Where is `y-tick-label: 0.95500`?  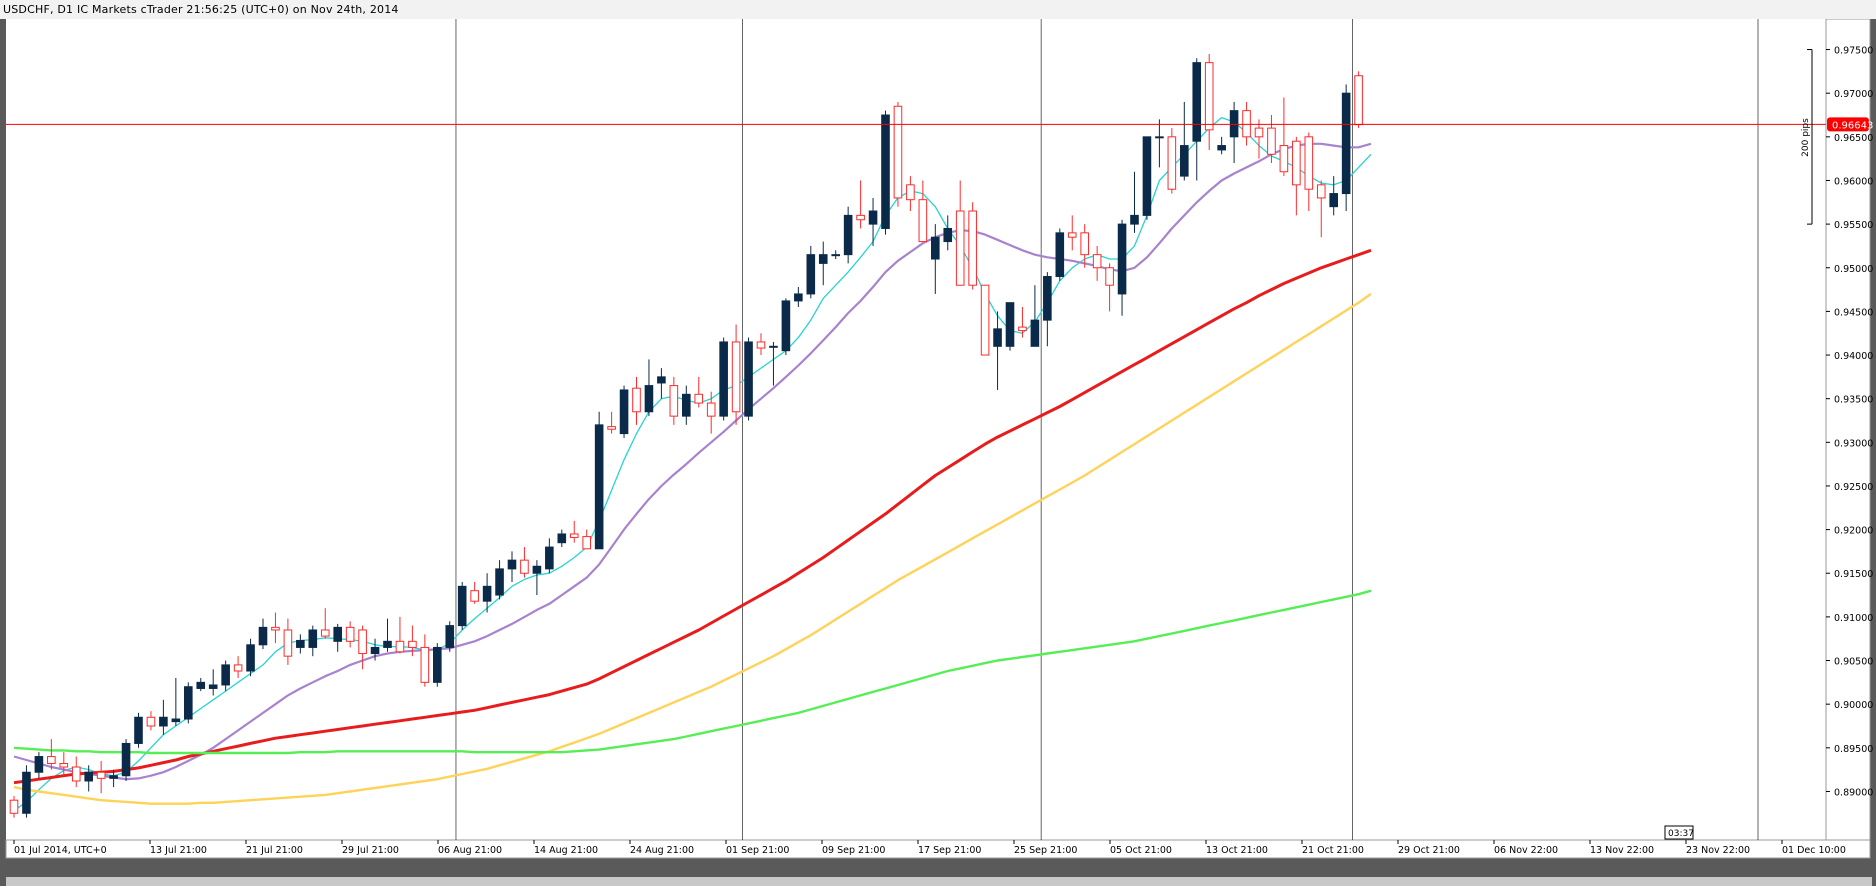 y-tick-label: 0.95500 is located at coordinates (1853, 225).